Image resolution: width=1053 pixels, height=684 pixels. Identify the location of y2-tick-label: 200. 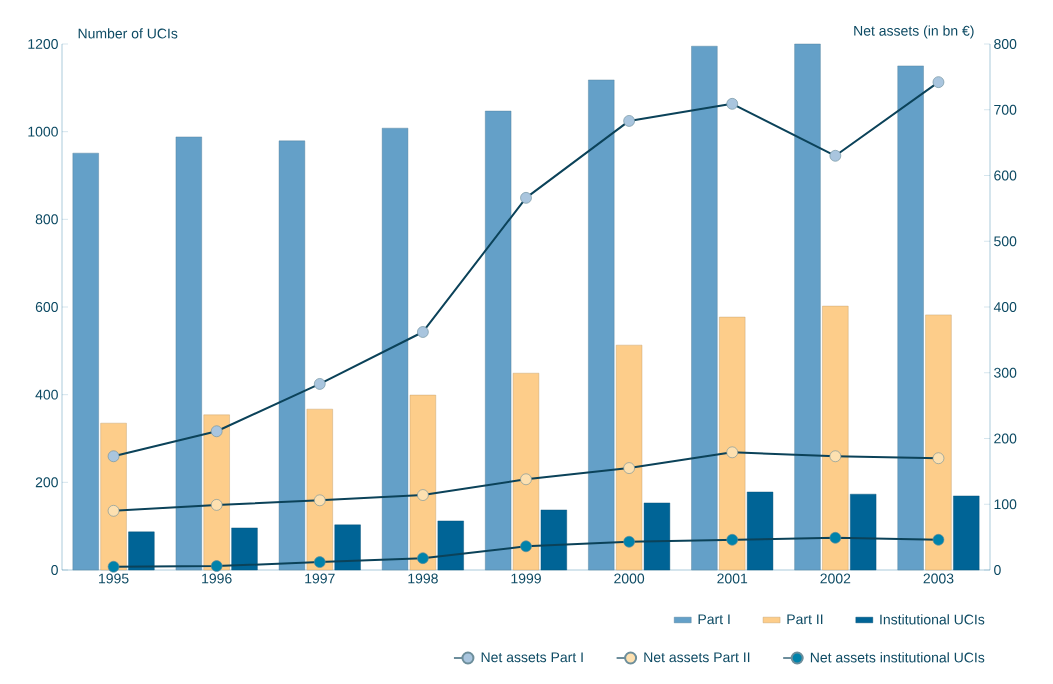
(1005, 438).